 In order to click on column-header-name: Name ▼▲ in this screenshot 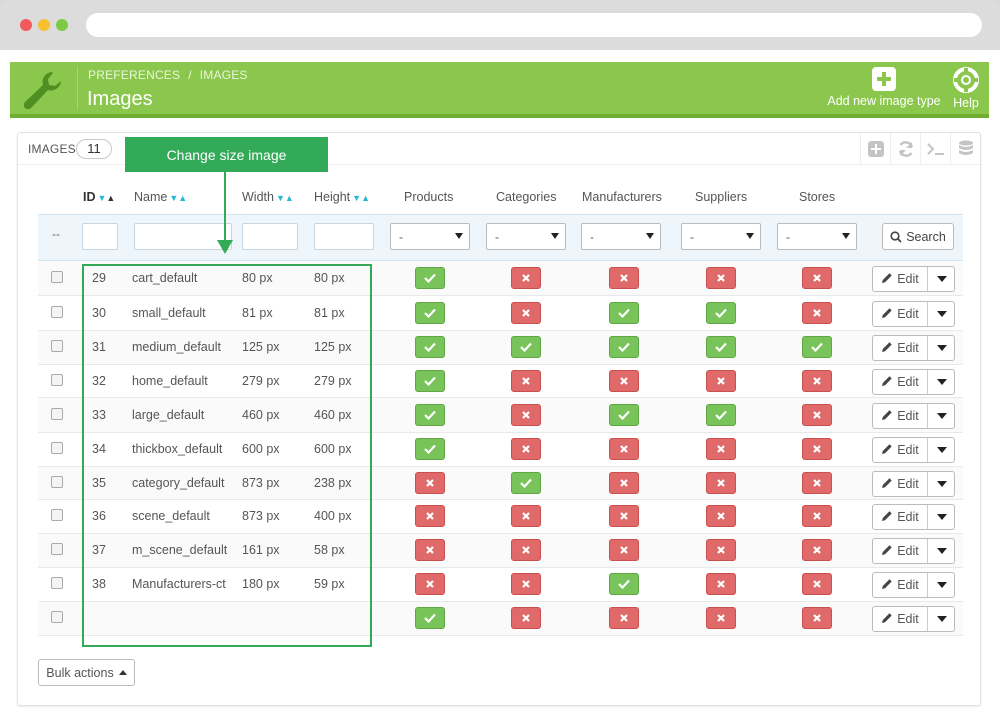, I will do `click(161, 197)`.